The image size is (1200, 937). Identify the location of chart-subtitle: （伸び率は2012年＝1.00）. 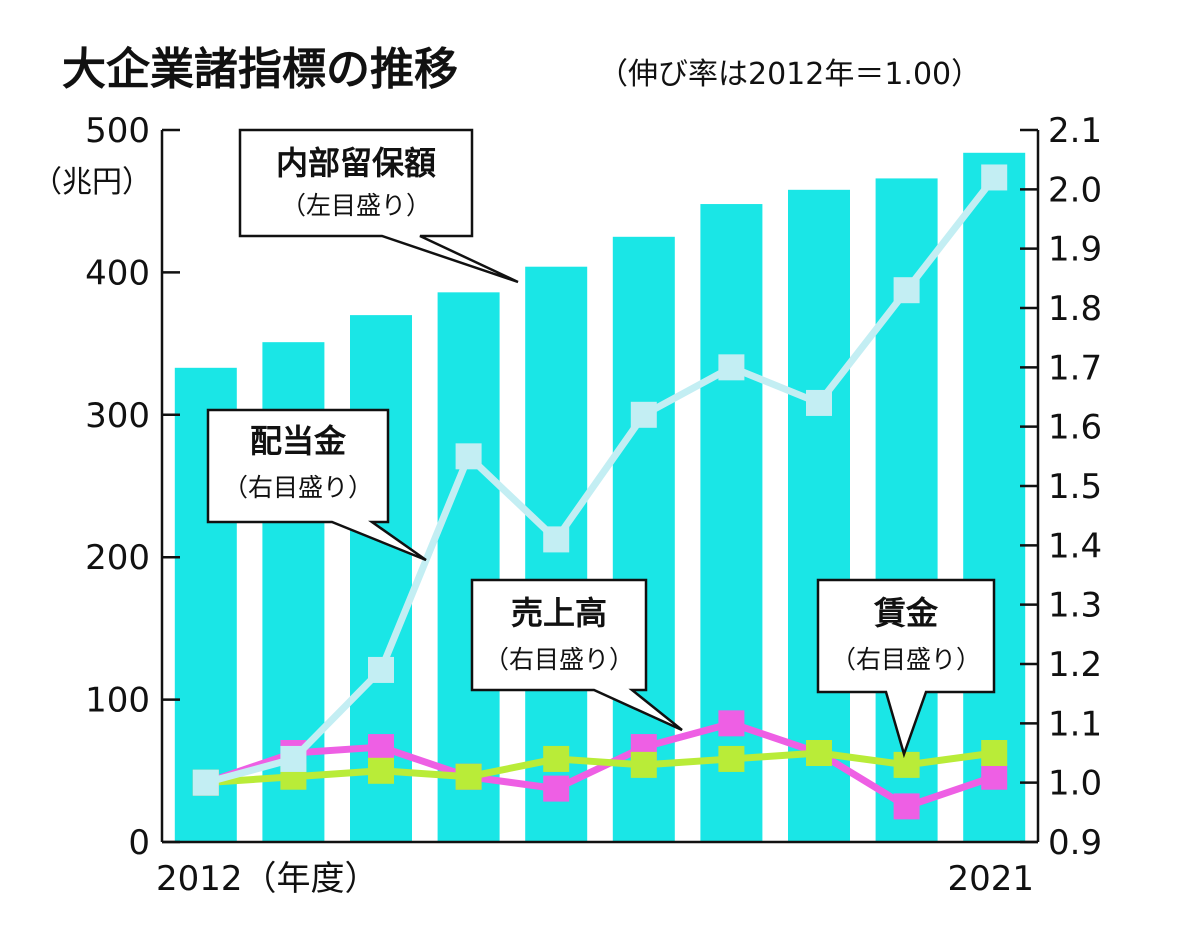
(789, 74).